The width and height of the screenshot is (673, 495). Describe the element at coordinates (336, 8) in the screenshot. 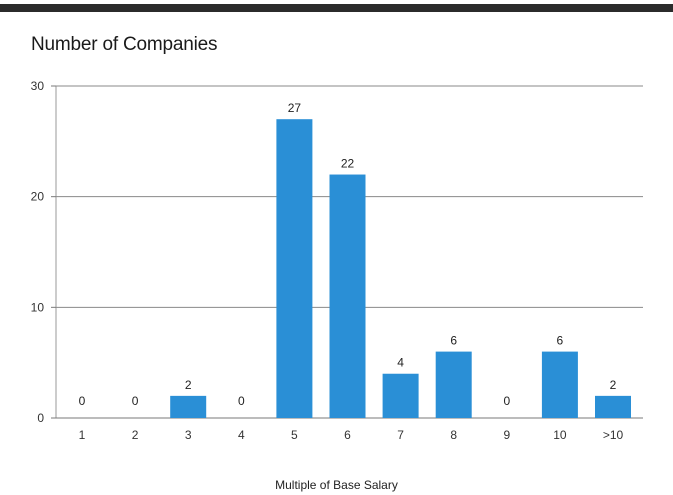

I see `top-rule` at that location.